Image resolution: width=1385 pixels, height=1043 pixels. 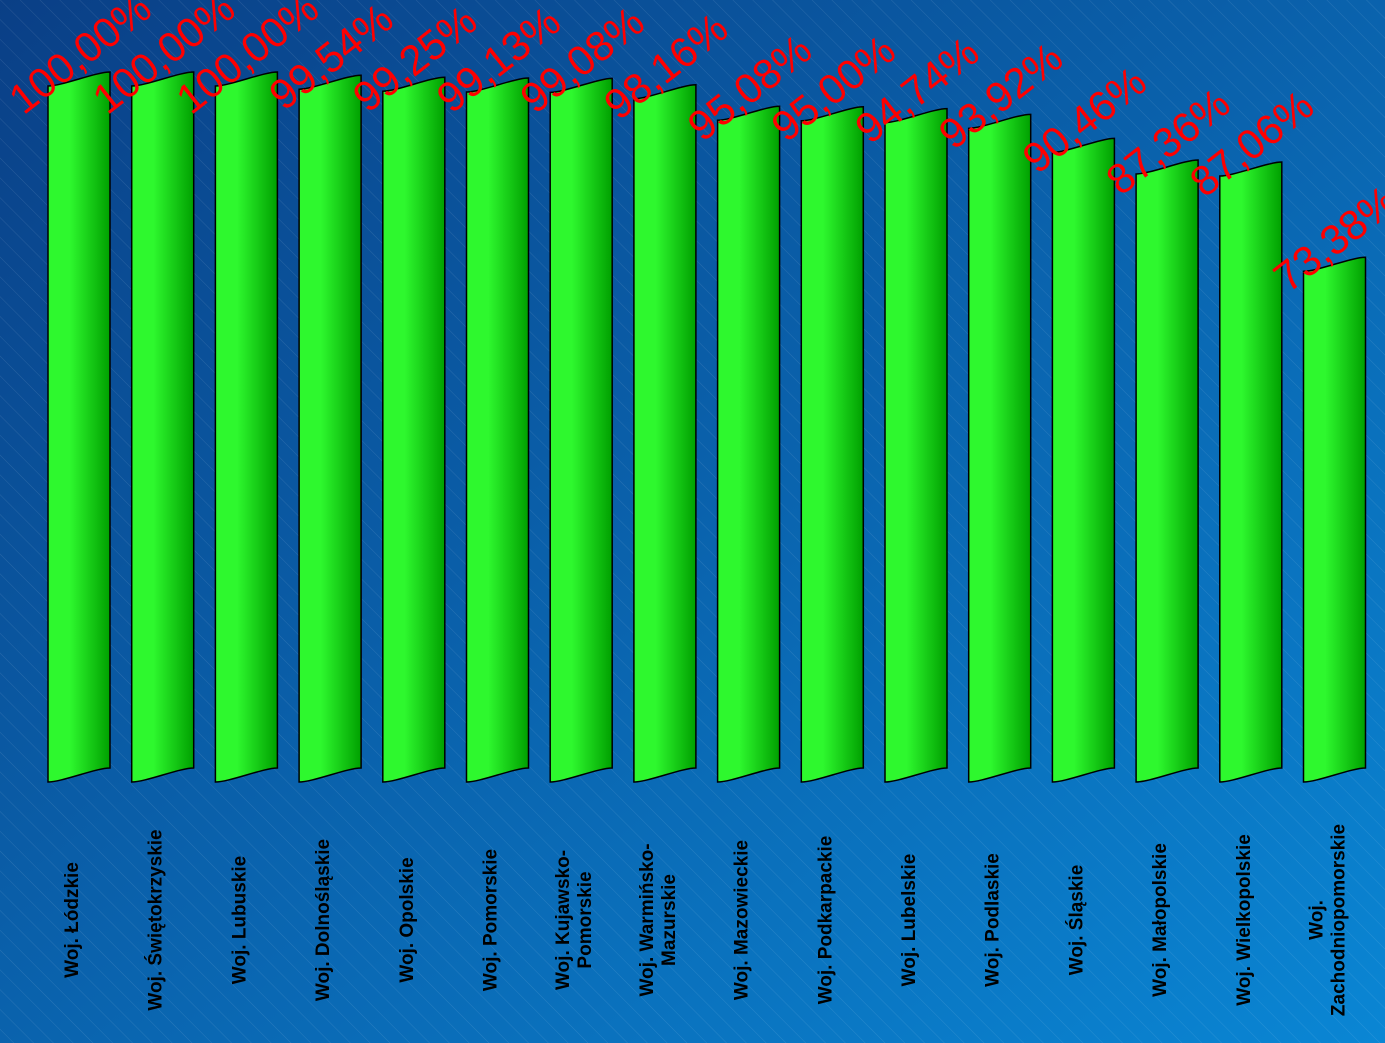 What do you see at coordinates (563, 920) in the screenshot?
I see `category-label-line: Woj. Kujawsko-` at bounding box center [563, 920].